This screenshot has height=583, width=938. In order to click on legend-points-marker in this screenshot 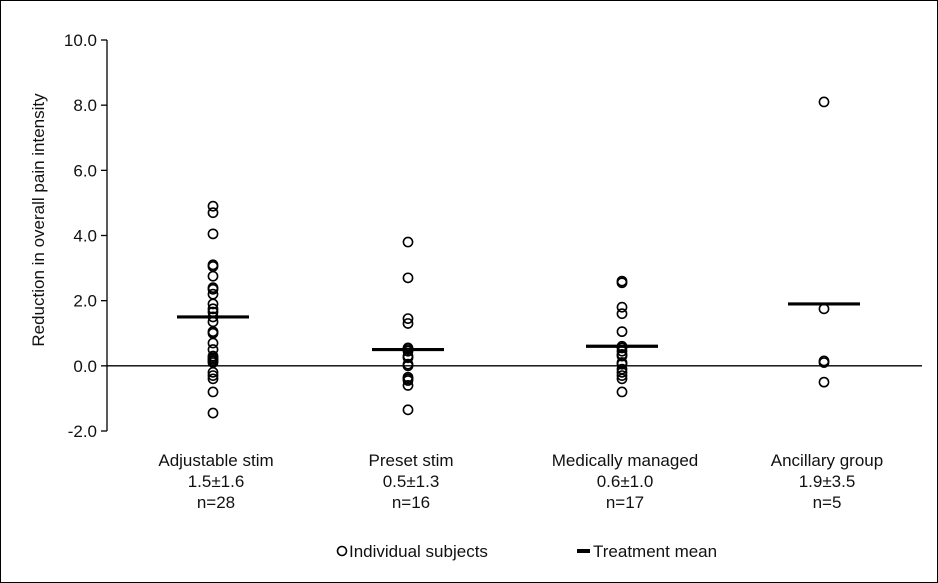, I will do `click(342, 551)`.